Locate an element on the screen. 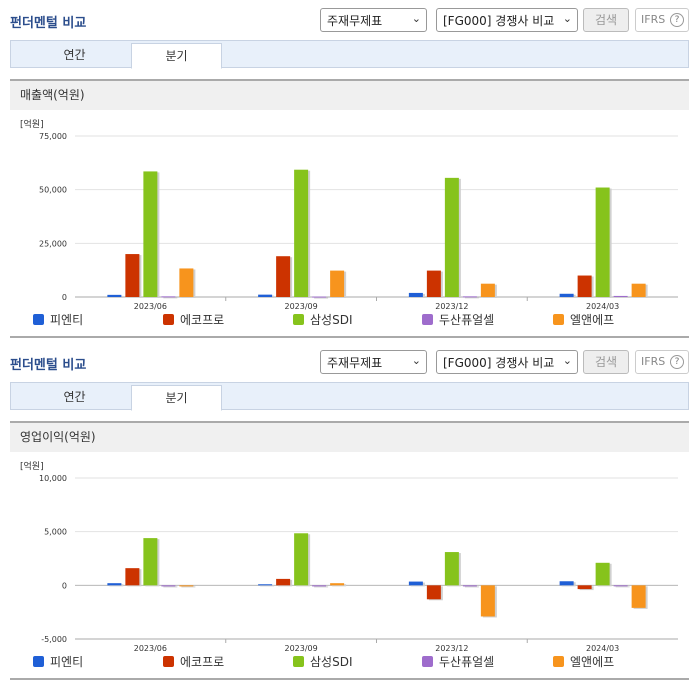  x-tick-label: 2023/06 is located at coordinates (150, 648).